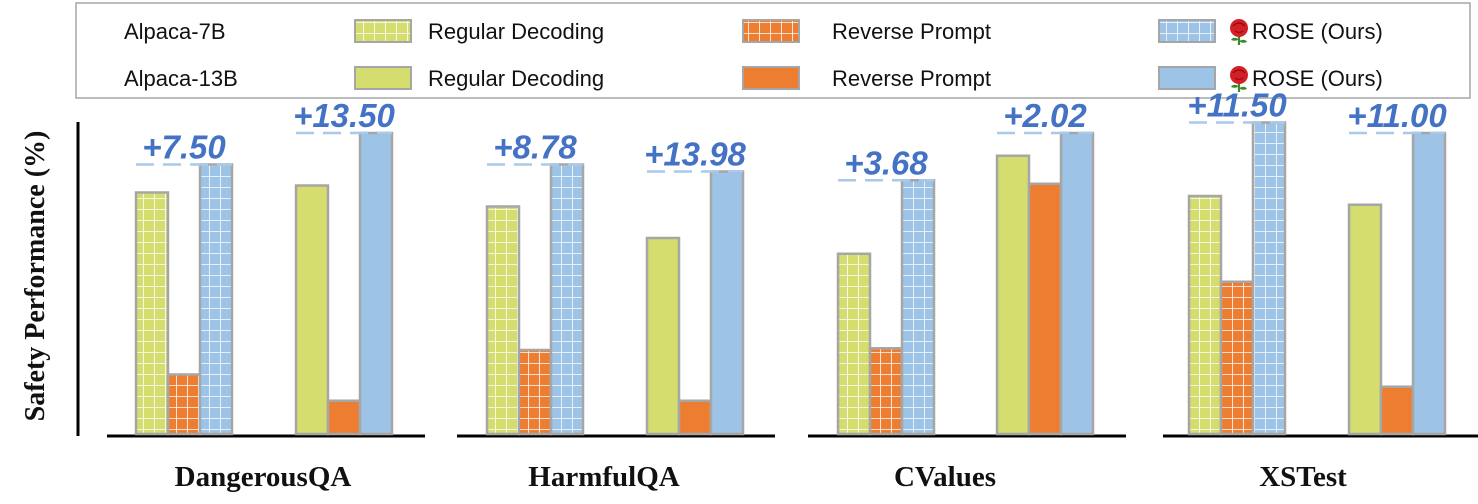 The height and width of the screenshot is (504, 1478). Describe the element at coordinates (535, 147) in the screenshot. I see `delta-label: +8.78` at that location.